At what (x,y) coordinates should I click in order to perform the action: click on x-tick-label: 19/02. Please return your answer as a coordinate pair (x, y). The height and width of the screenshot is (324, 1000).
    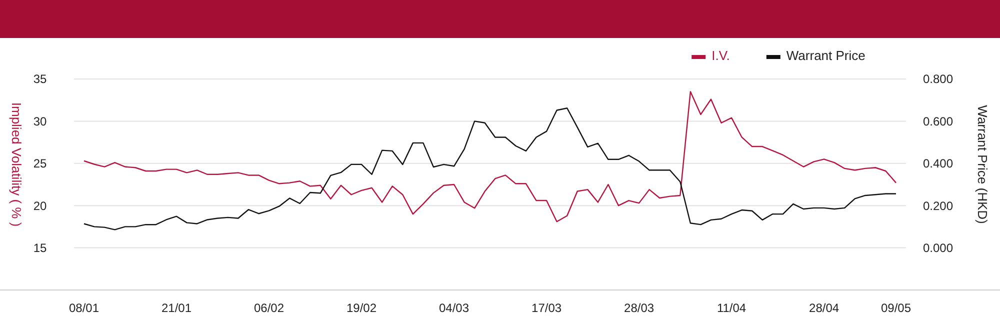
    Looking at the image, I should click on (361, 308).